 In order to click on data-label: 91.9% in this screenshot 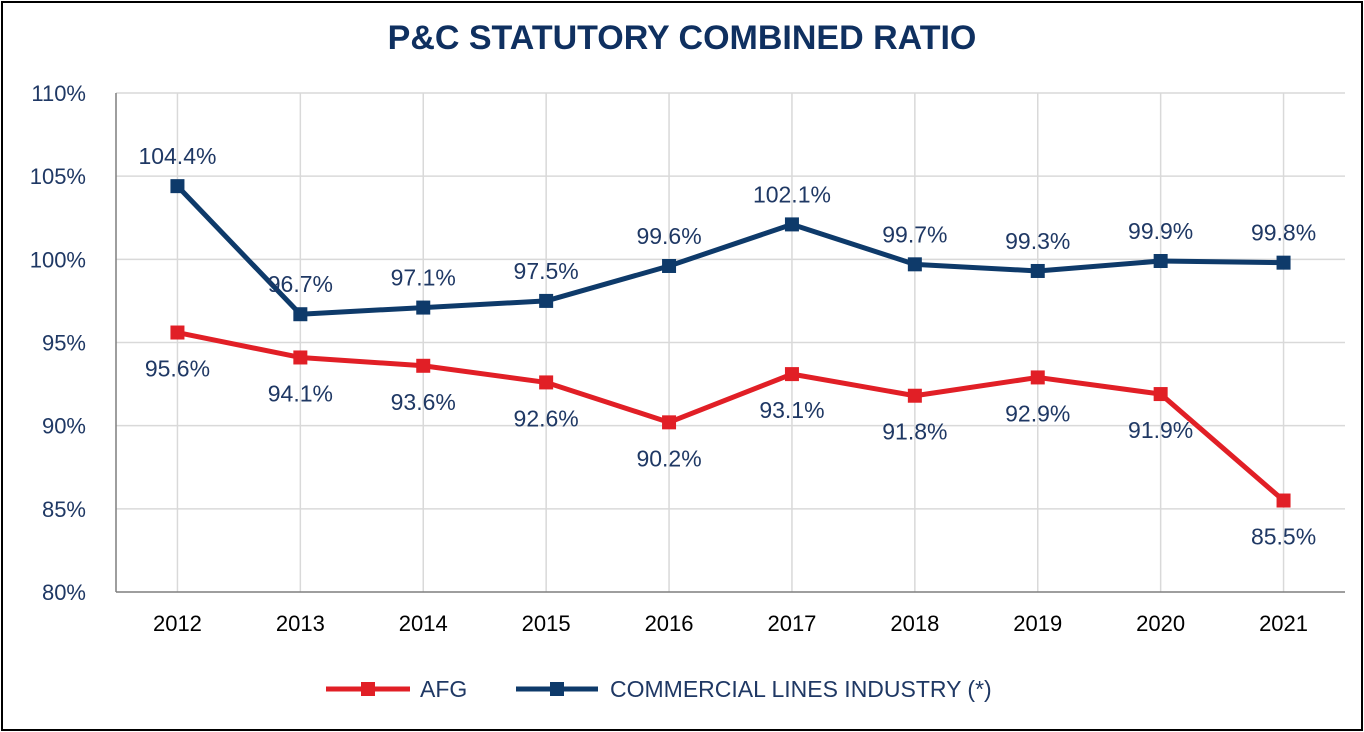, I will do `click(1160, 430)`.